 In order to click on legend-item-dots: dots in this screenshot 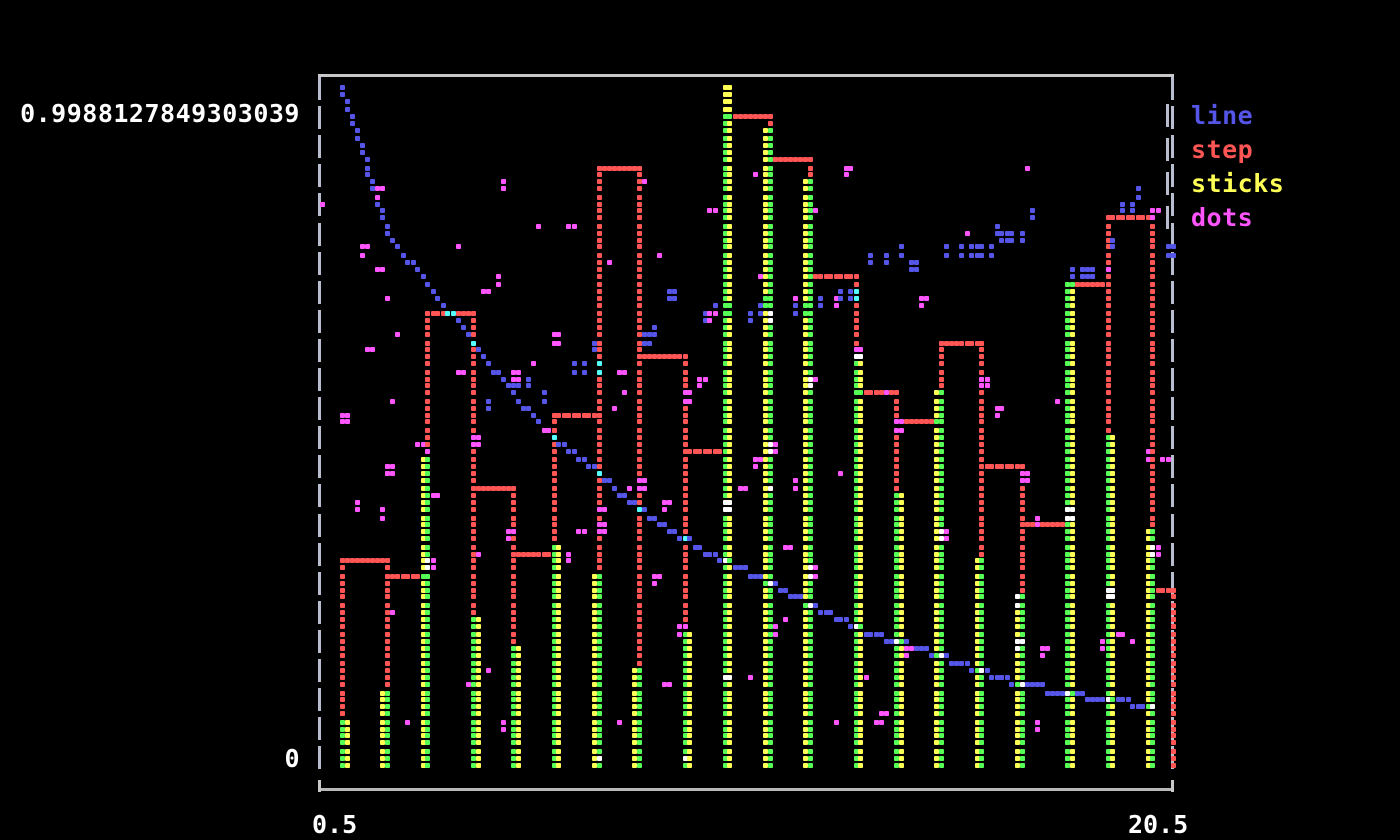, I will do `click(1276, 217)`.